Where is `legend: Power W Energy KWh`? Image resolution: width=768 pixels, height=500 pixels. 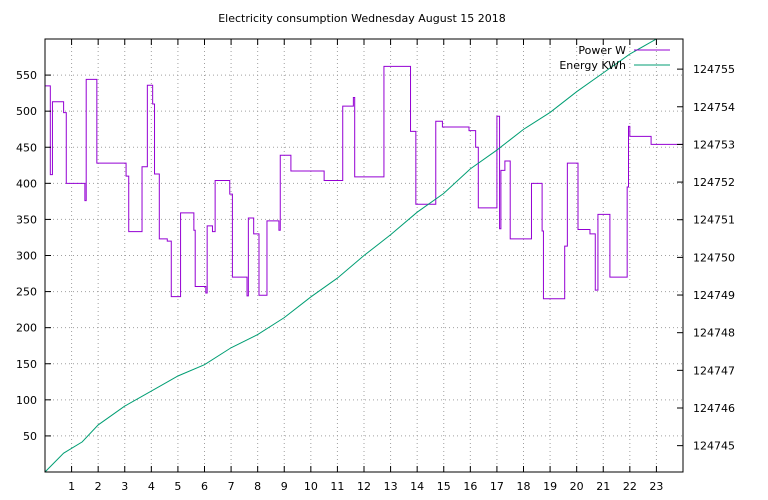 legend: Power W Energy KWh is located at coordinates (614, 58).